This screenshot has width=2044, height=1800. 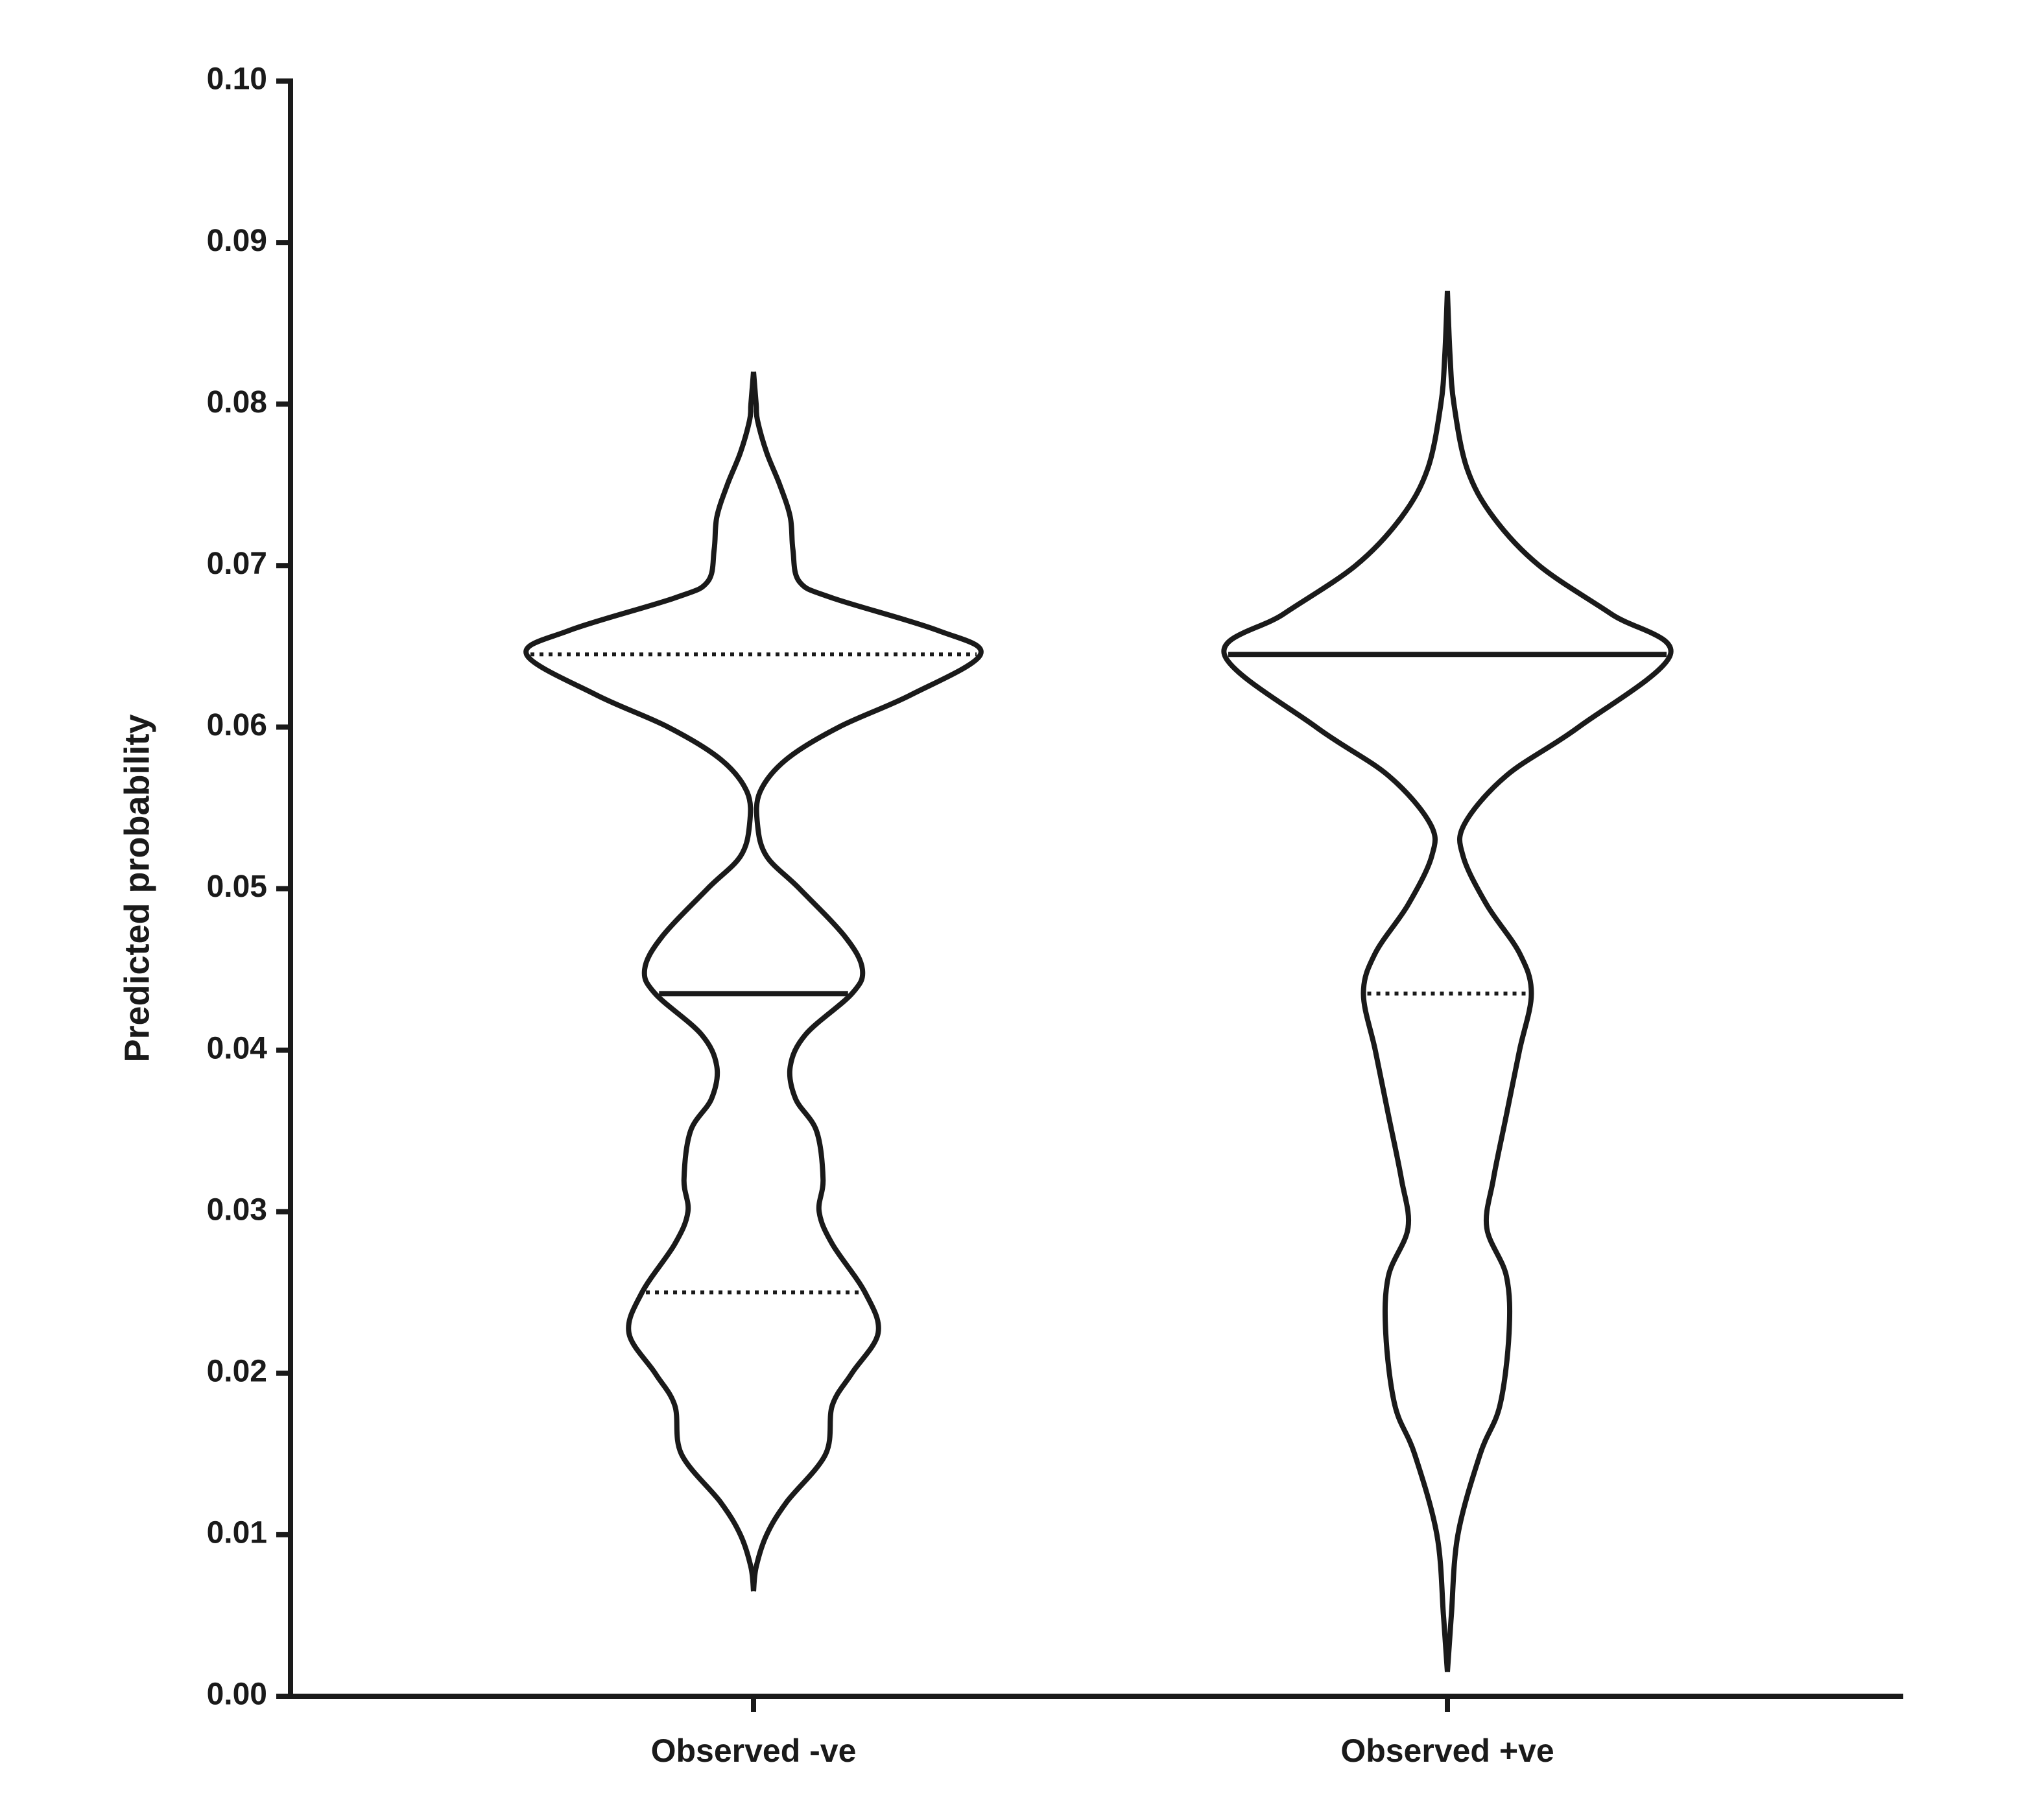 I want to click on y-tick-label: 0.02, so click(x=237, y=1371).